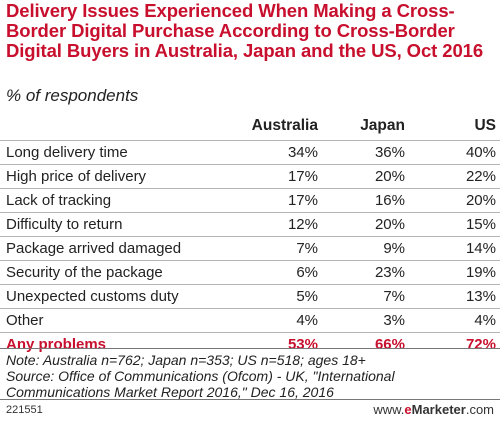  Describe the element at coordinates (454, 176) in the screenshot. I see `cell-us: 22%` at that location.